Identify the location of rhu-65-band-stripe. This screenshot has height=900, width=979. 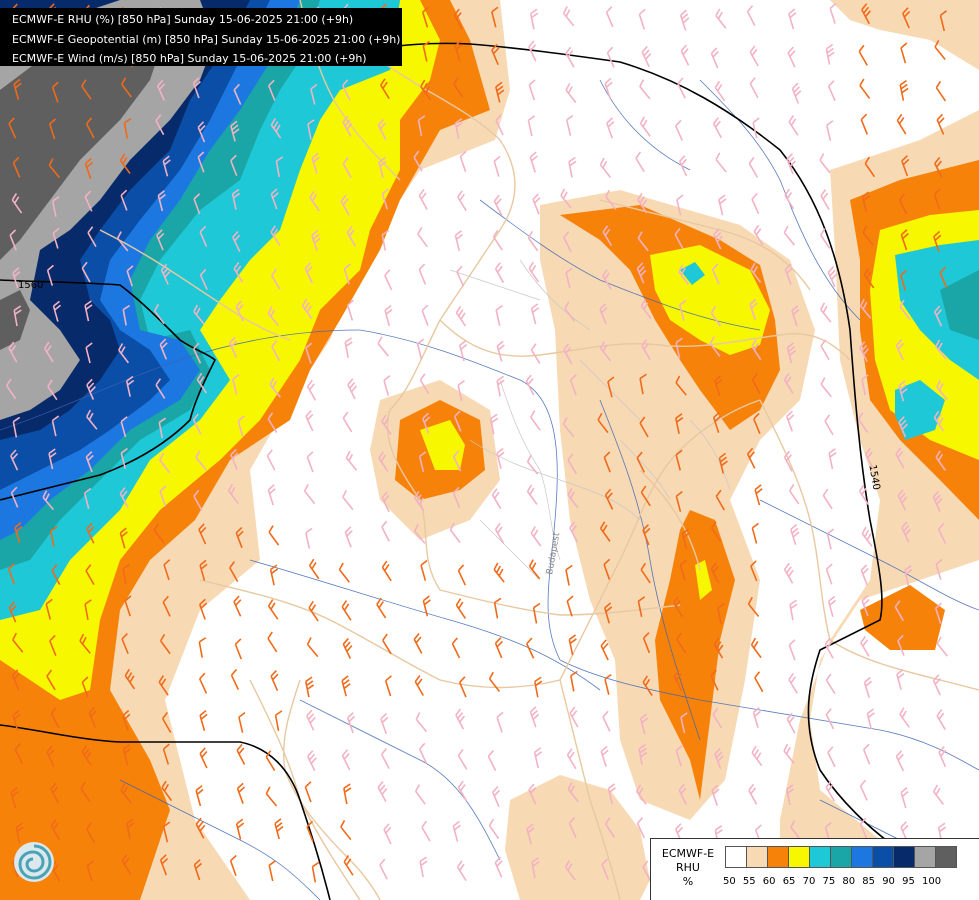
(703, 580).